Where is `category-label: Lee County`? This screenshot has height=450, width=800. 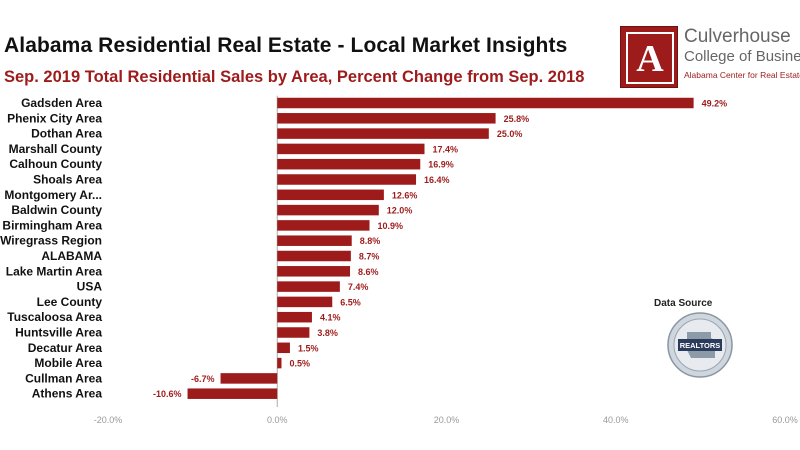 category-label: Lee County is located at coordinates (70, 302).